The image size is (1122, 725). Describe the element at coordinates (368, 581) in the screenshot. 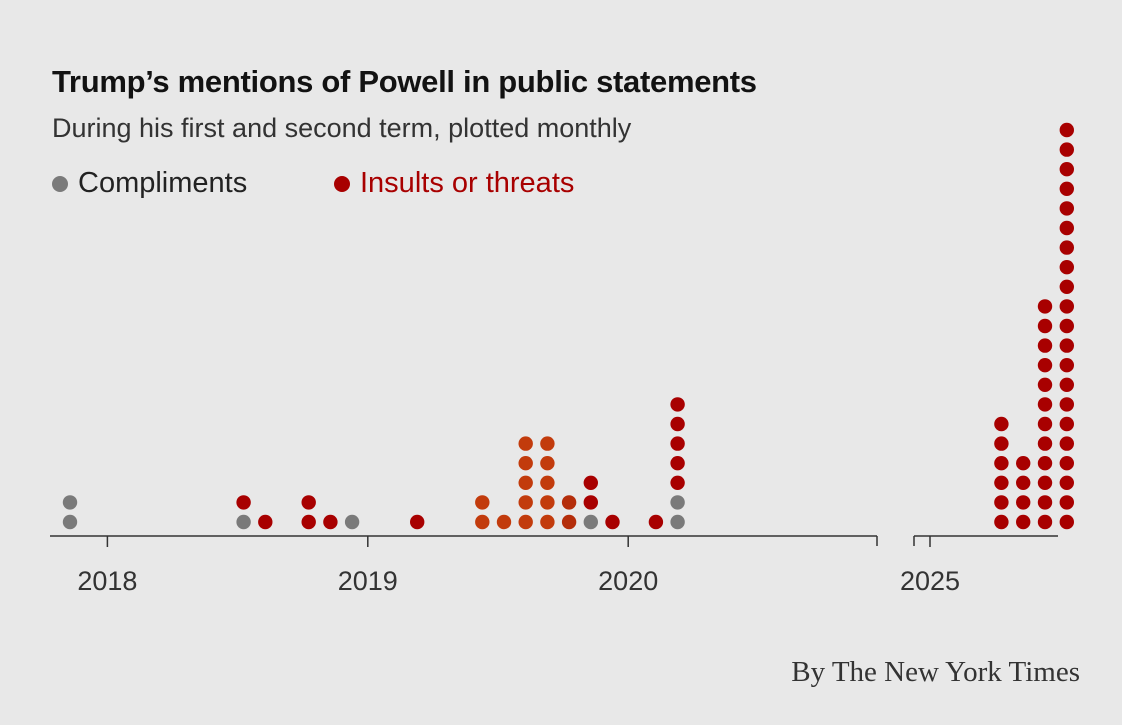

I see `x-tick-label: 2019` at that location.